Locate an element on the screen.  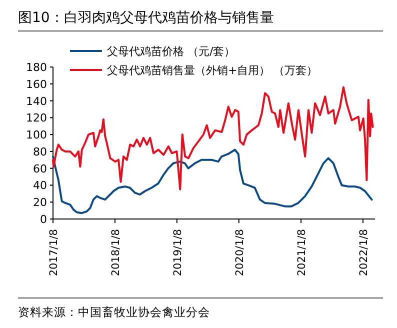
x-tick-label: 2020/1/8 is located at coordinates (240, 252).